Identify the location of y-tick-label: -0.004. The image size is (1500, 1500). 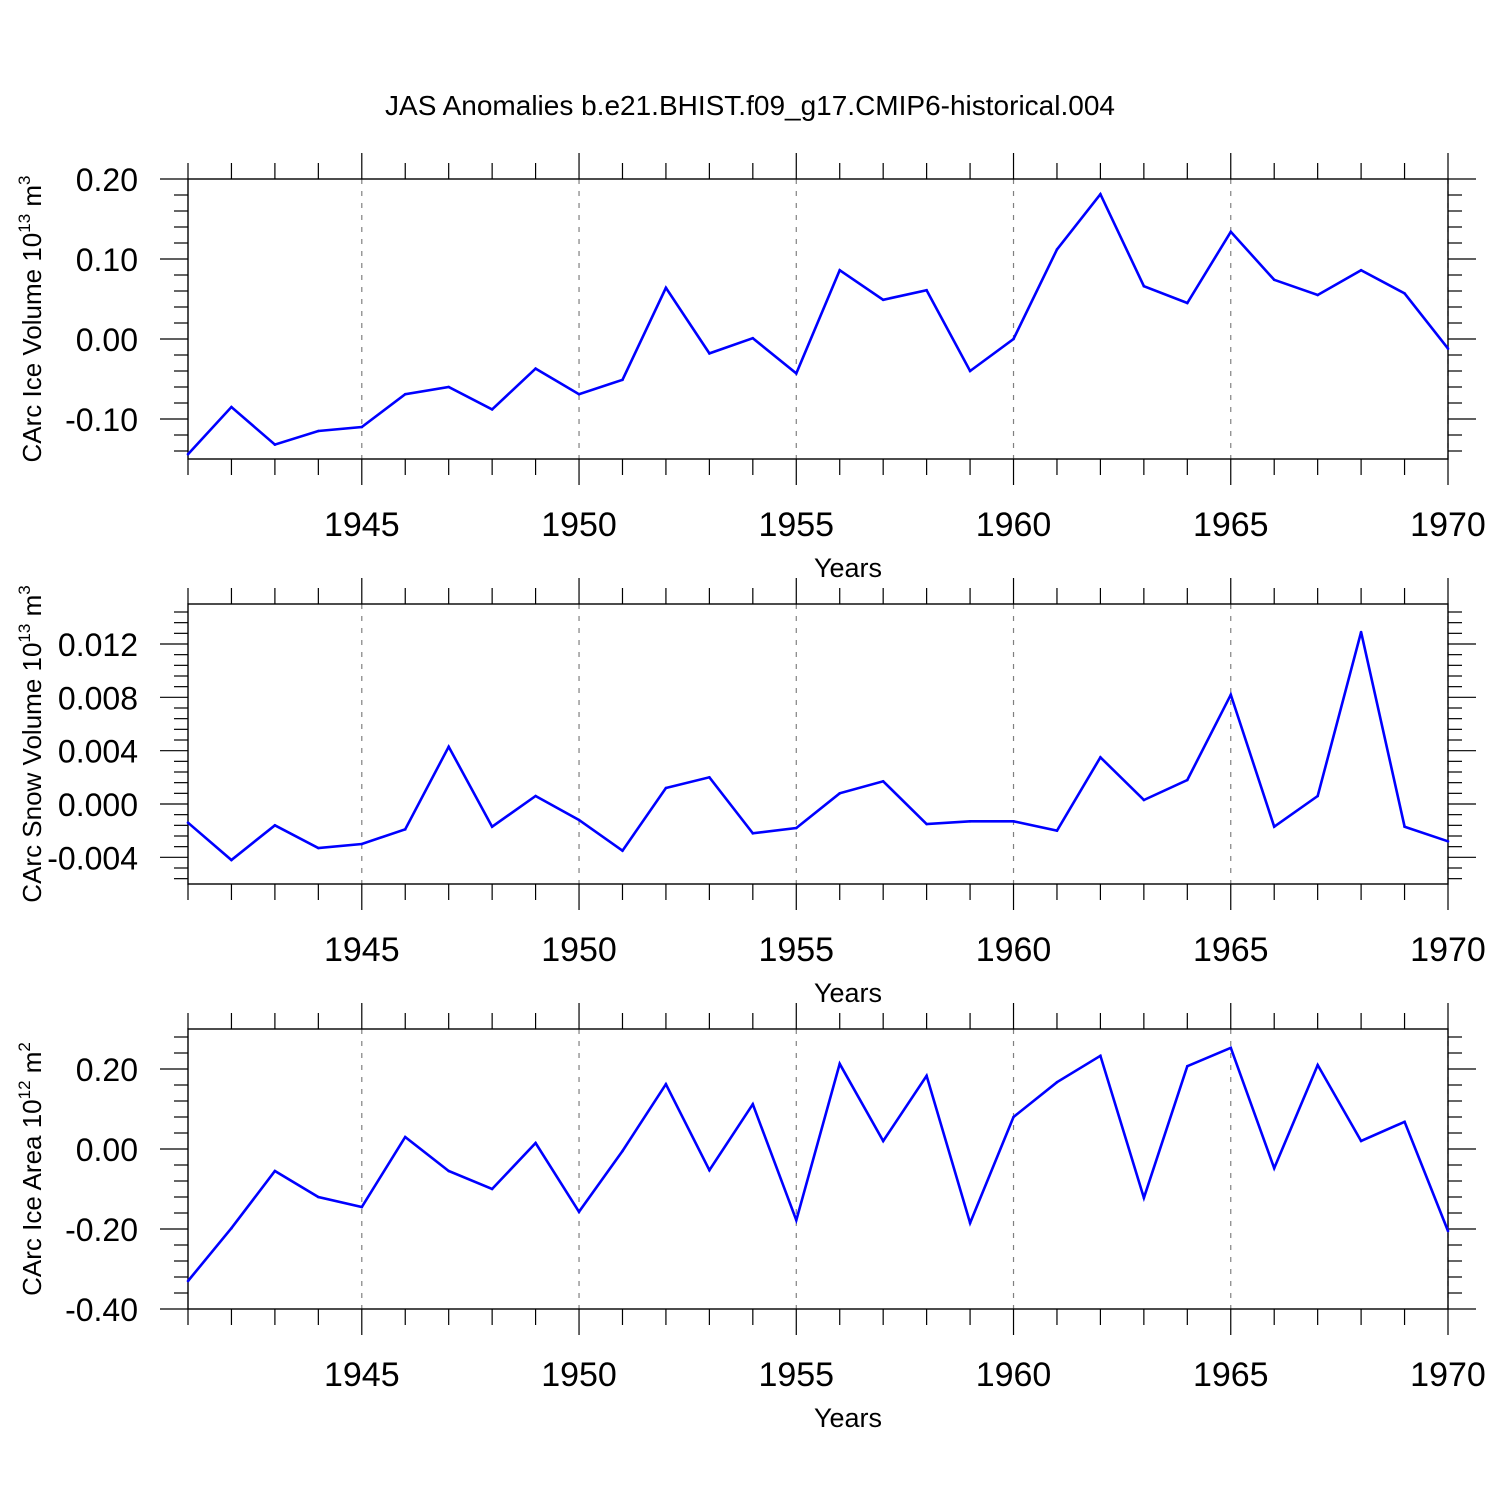
(92, 858).